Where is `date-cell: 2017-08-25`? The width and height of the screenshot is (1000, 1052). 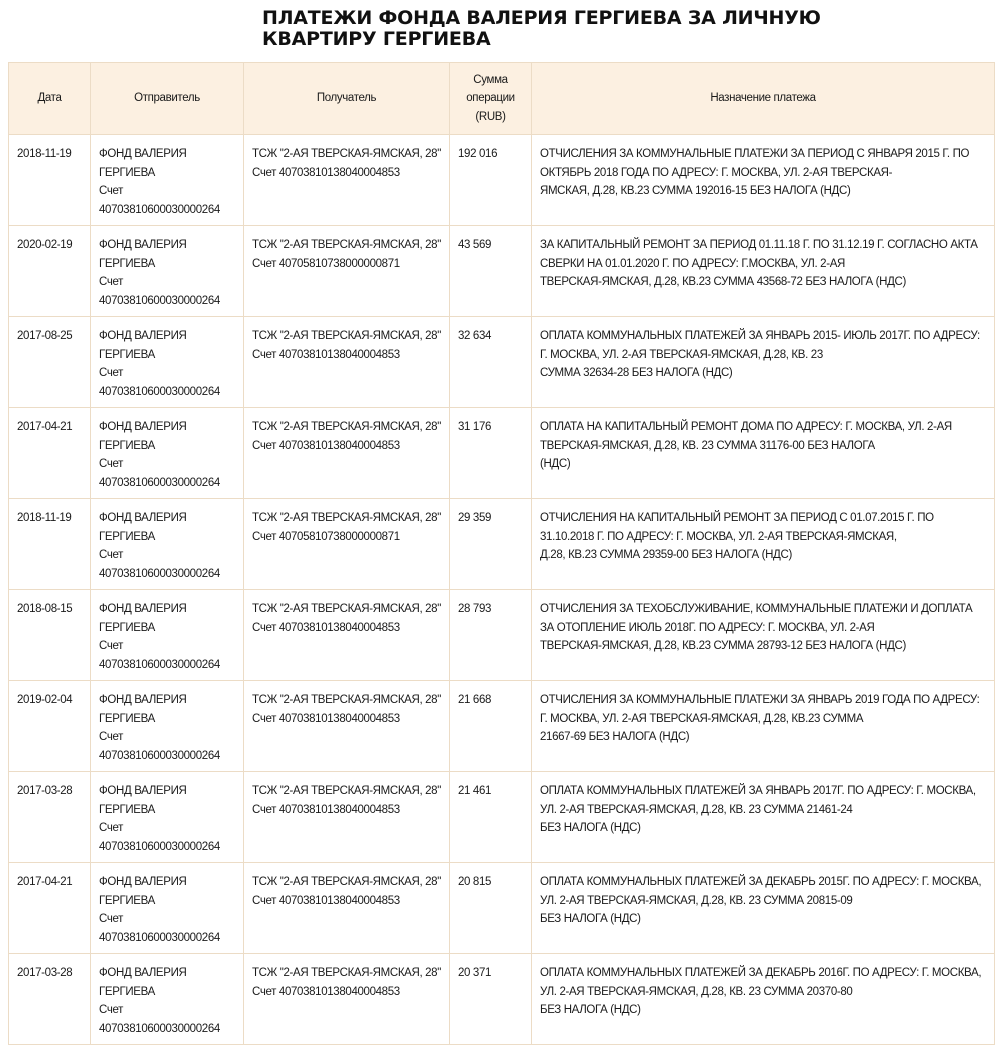 date-cell: 2017-08-25 is located at coordinates (49, 362).